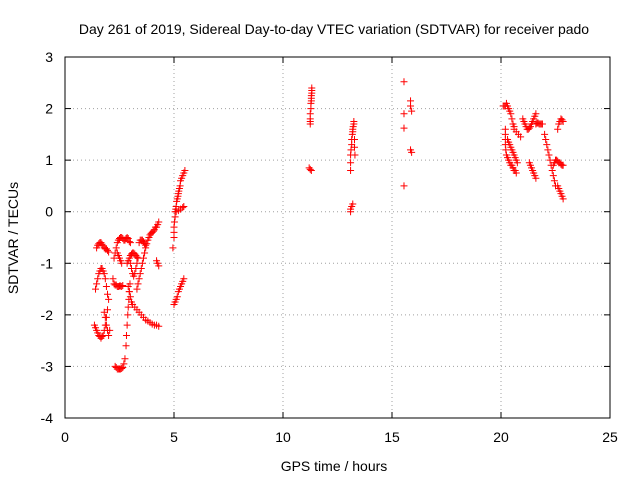  I want to click on x-tick-label: 10, so click(283, 437).